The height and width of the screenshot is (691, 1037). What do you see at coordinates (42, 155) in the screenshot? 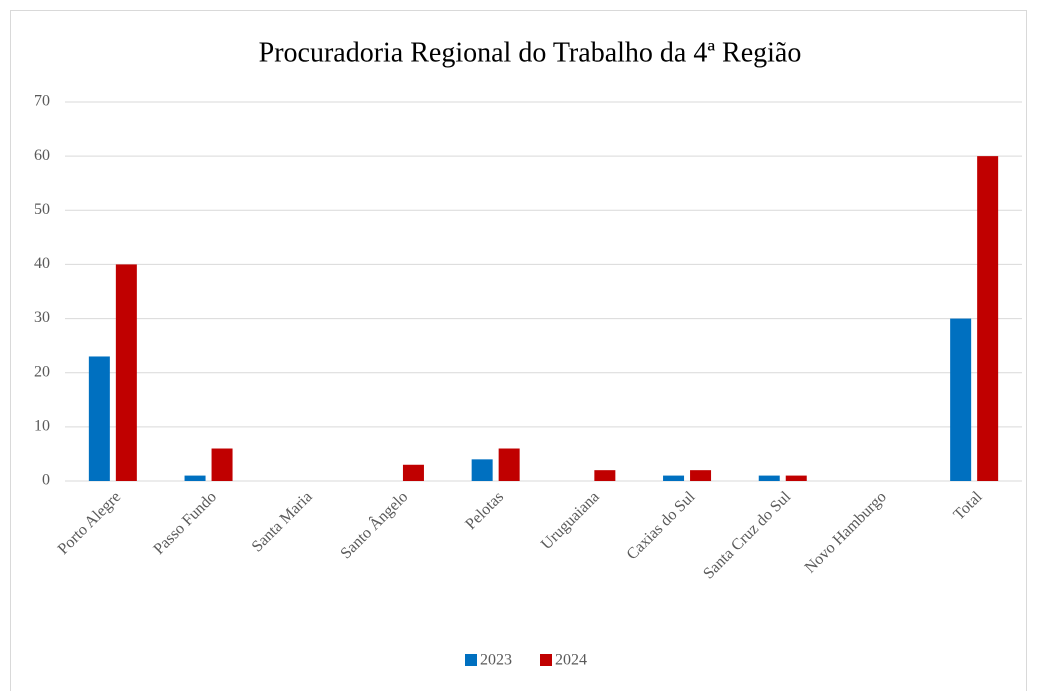
I see `y-tick-label: 60` at bounding box center [42, 155].